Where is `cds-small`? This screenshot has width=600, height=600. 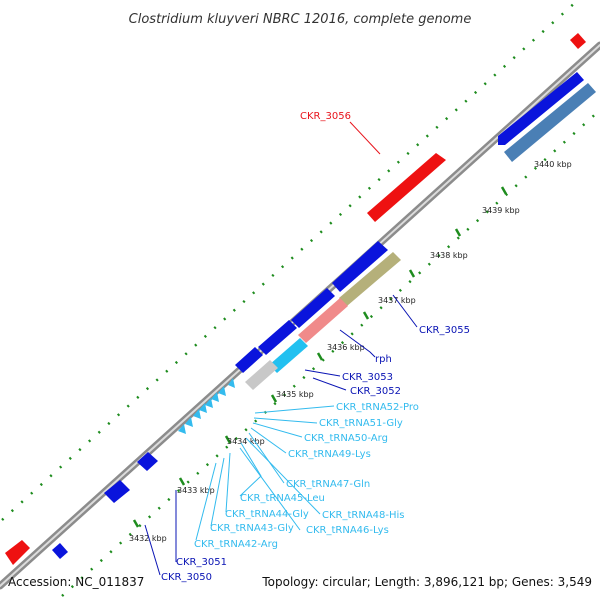
cds-small is located at coordinates (60, 551).